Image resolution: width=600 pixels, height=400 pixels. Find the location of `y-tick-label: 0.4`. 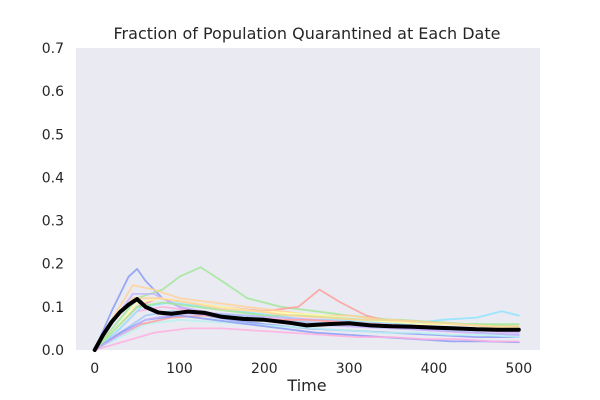

y-tick-label: 0.4 is located at coordinates (53, 178).